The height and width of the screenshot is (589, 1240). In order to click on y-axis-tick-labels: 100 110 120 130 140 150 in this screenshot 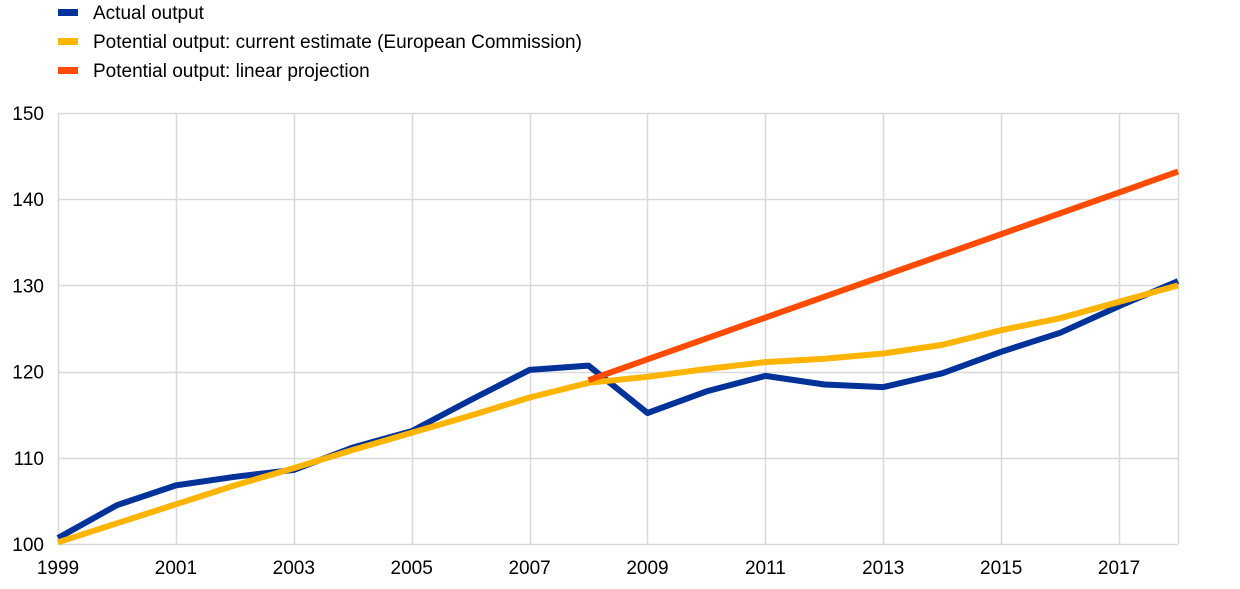, I will do `click(28, 330)`.